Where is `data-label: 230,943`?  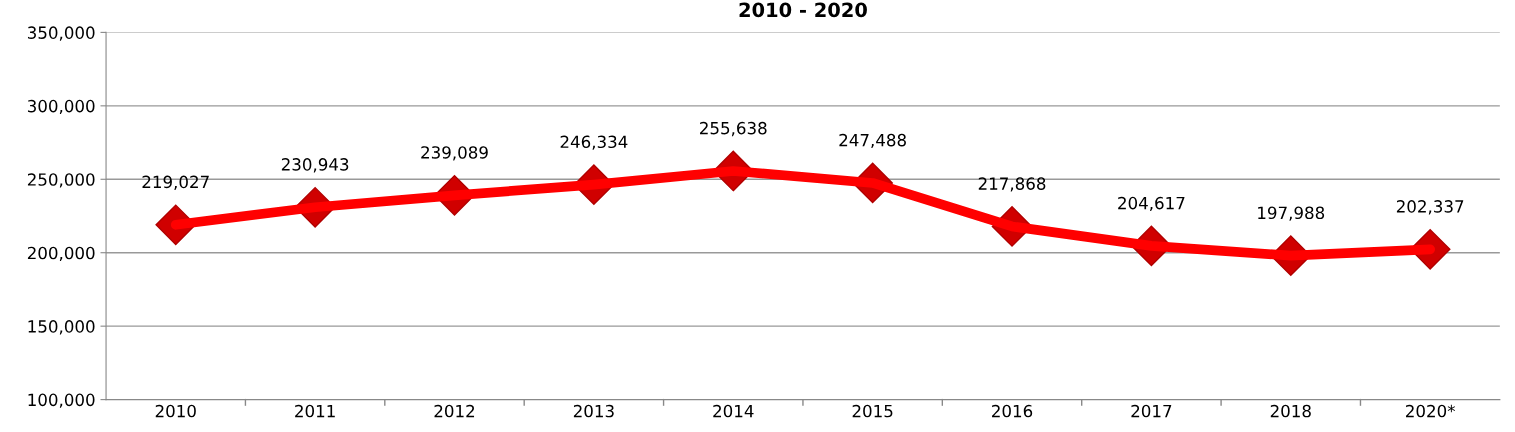
data-label: 230,943 is located at coordinates (315, 165).